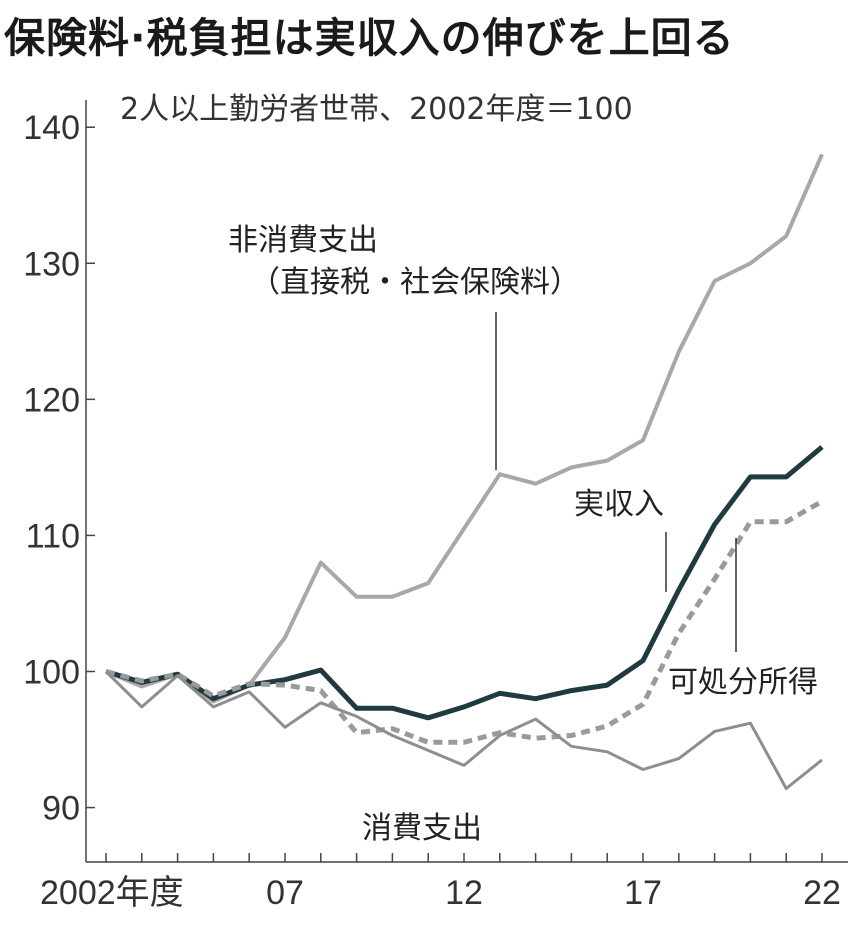 The height and width of the screenshot is (928, 868). Describe the element at coordinates (743, 682) in the screenshot. I see `series-label-2: 可処分所得` at that location.